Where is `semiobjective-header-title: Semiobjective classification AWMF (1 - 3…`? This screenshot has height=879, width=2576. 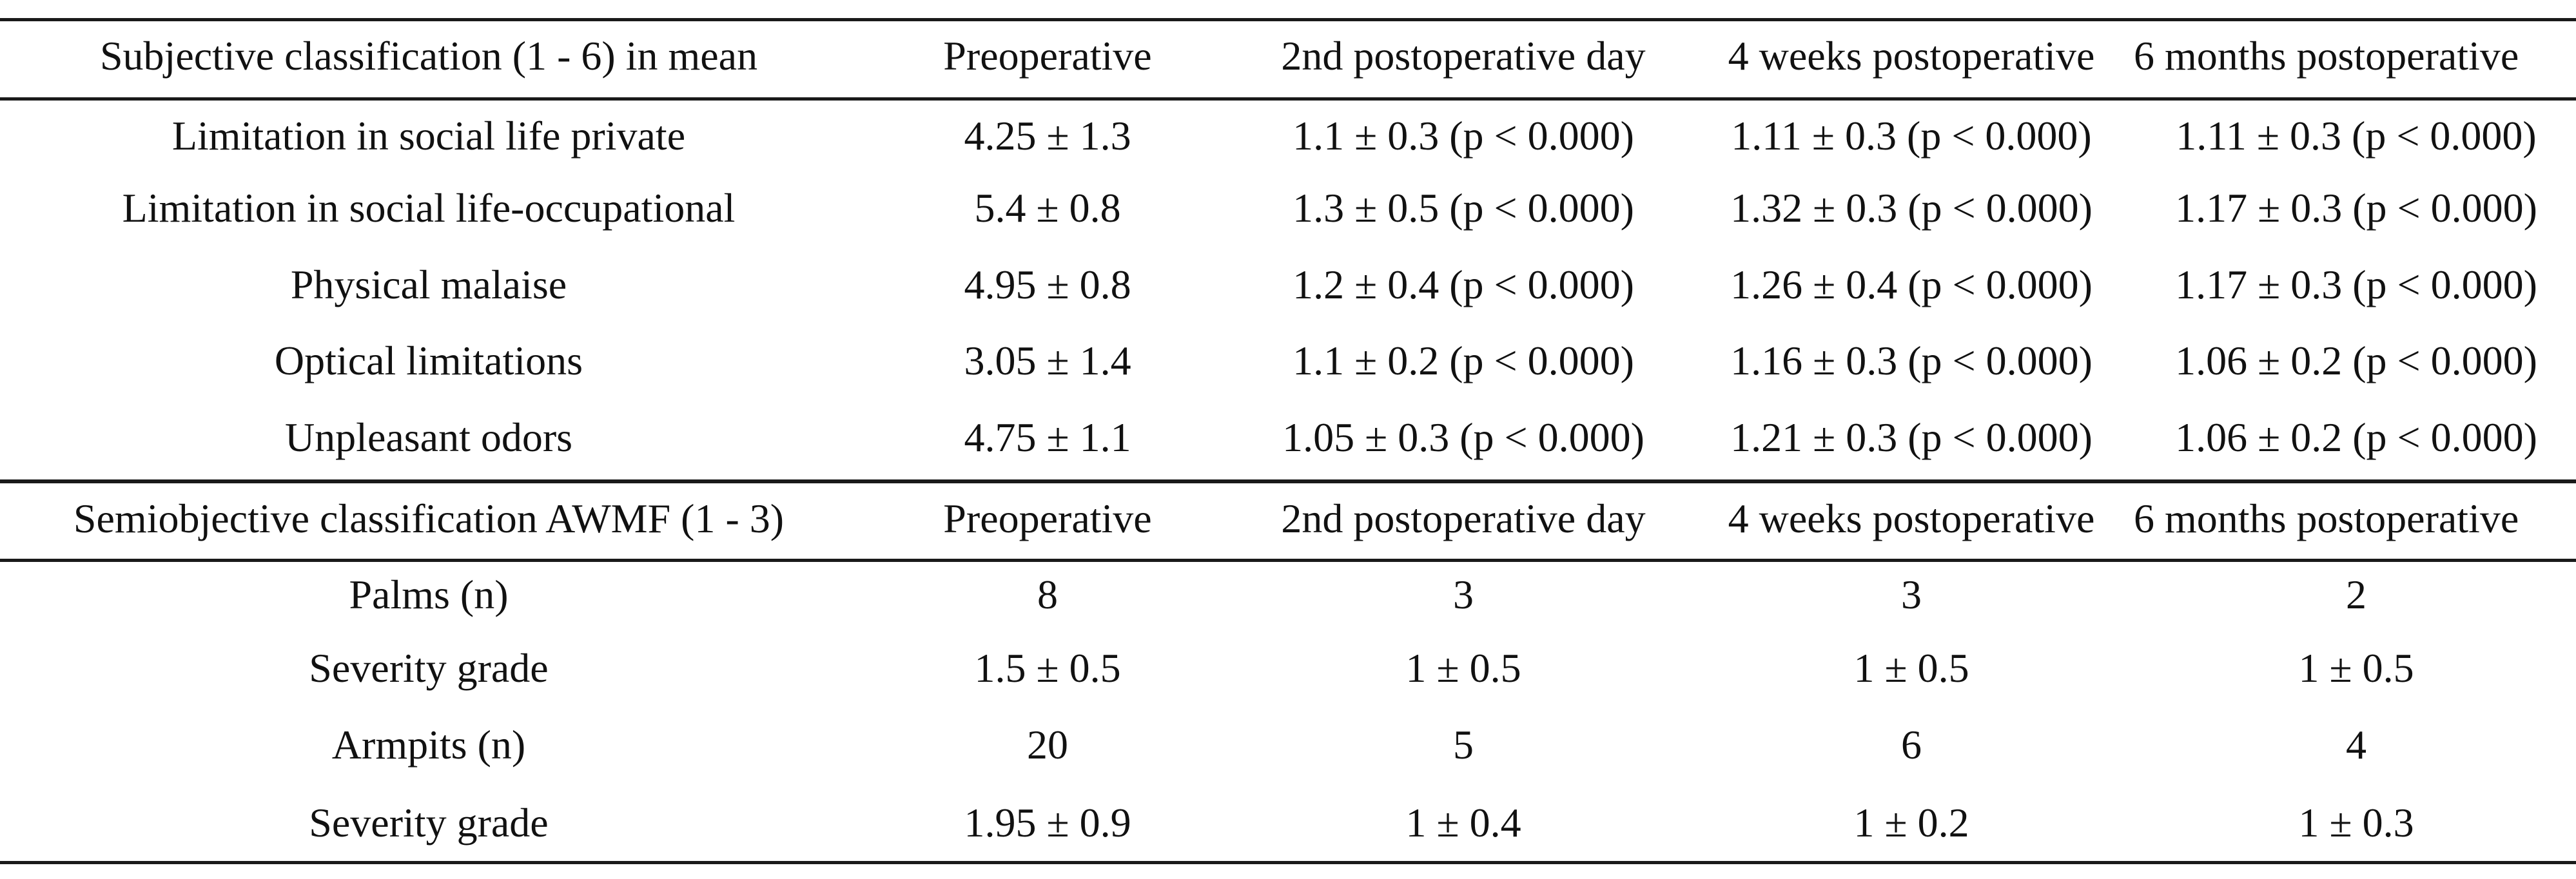
semiobjective-header-title: Semiobjective classification AWMF (1 - 3… is located at coordinates (429, 518).